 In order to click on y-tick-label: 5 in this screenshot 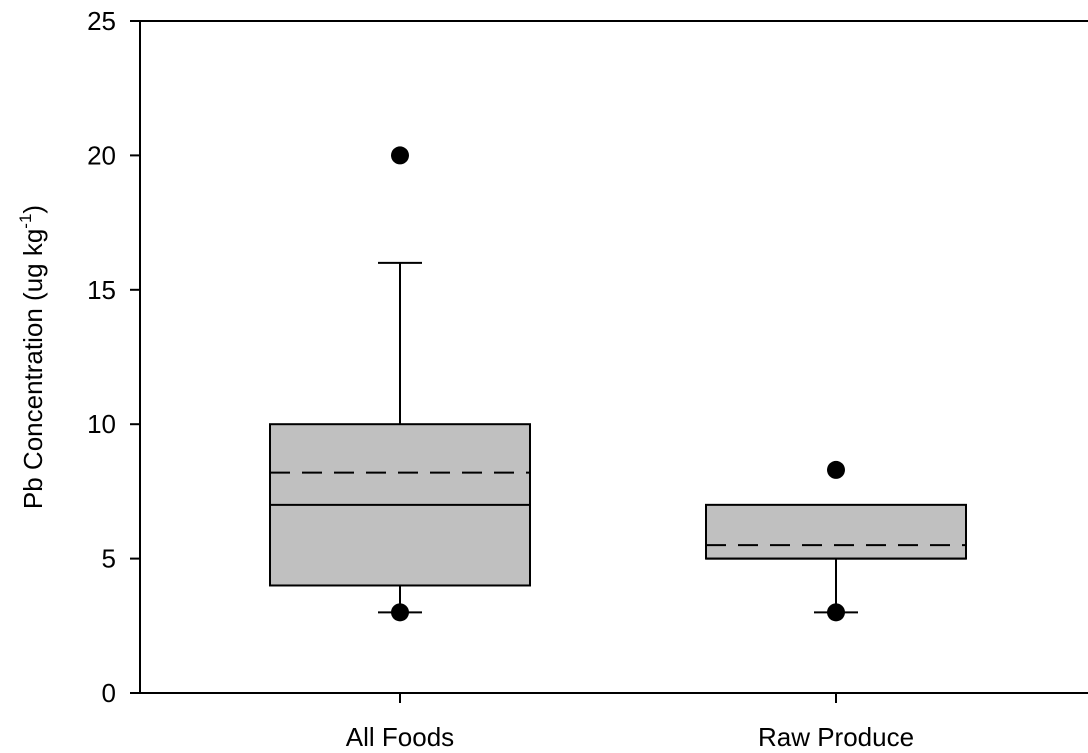, I will do `click(109, 559)`.